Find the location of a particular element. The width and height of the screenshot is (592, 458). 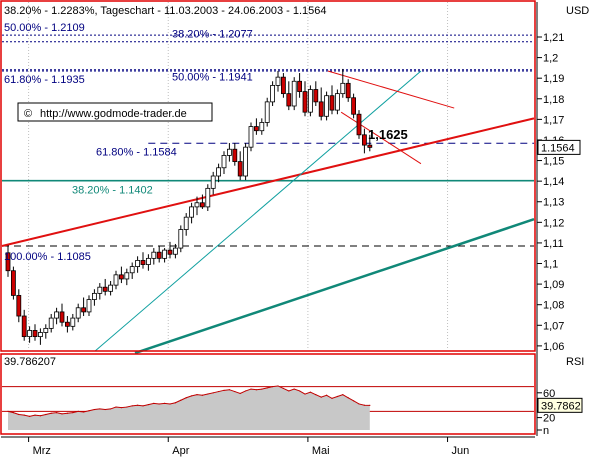

rsi-title: 39.786207 is located at coordinates (30, 362).